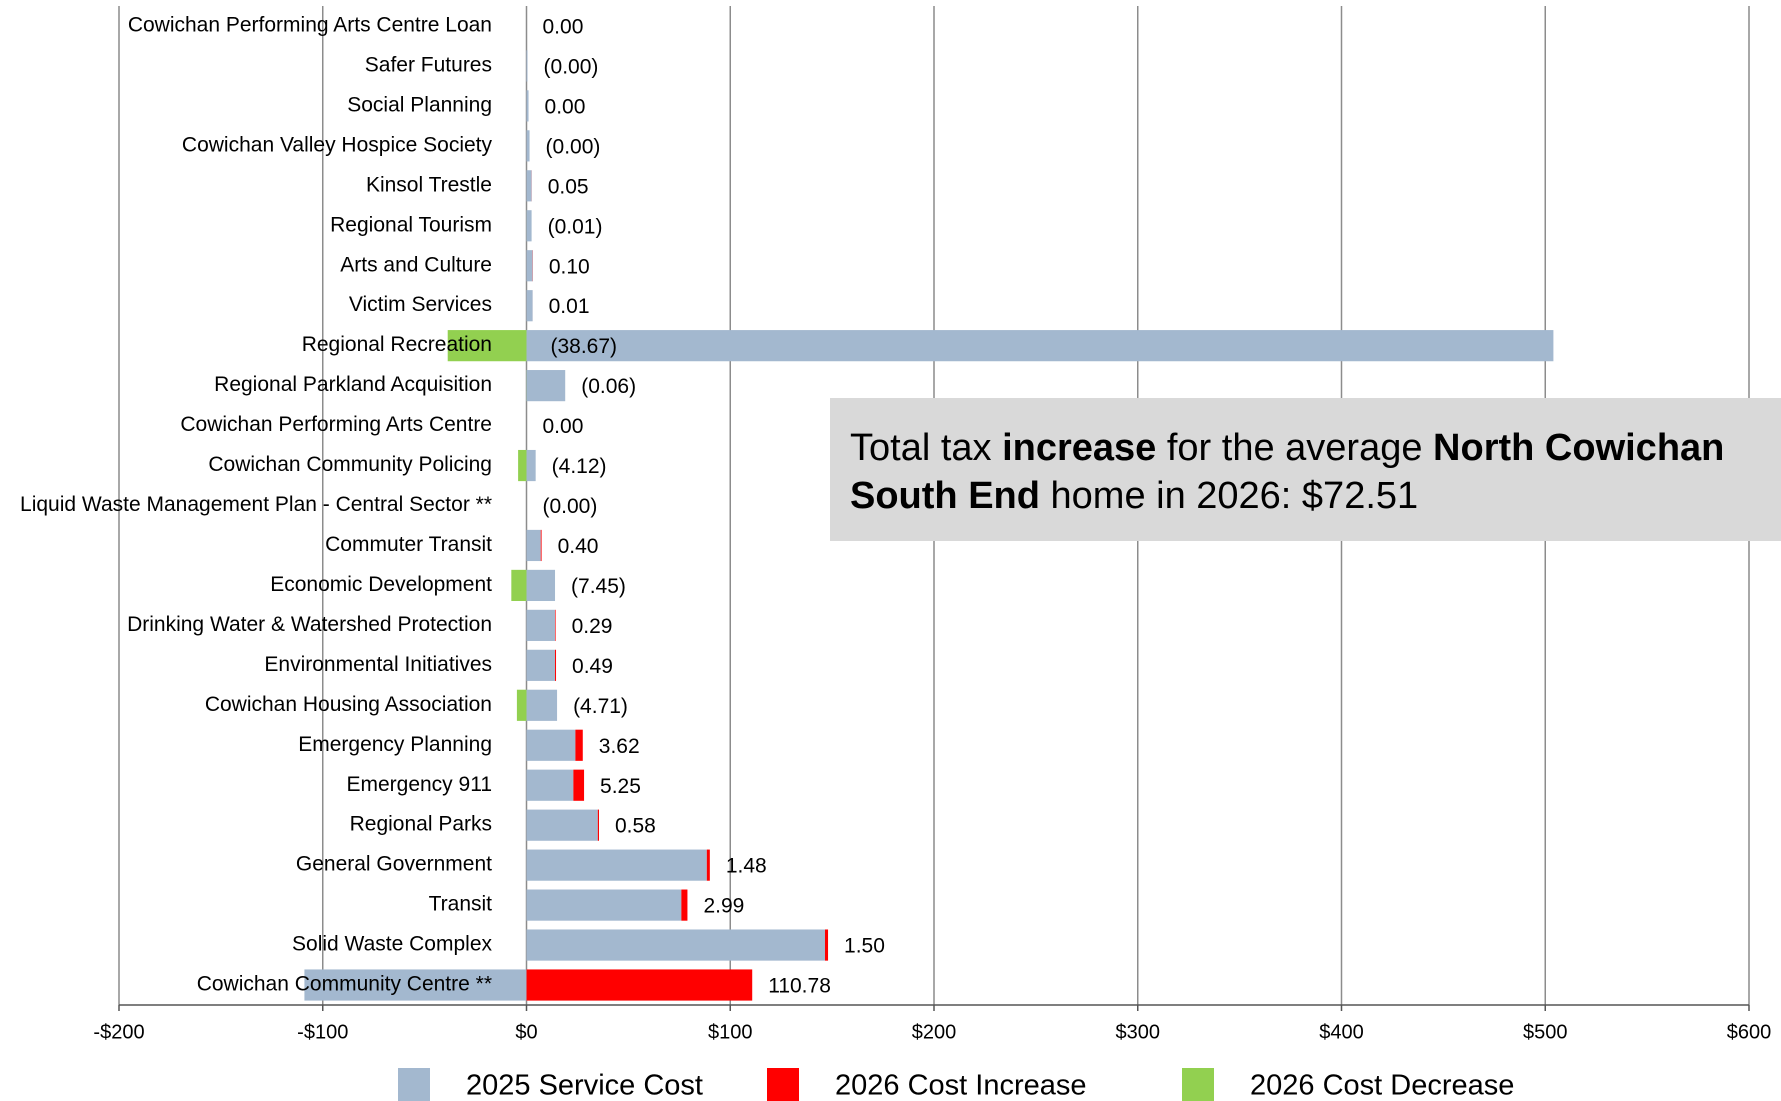  I want to click on value-label: 2.99, so click(723, 906).